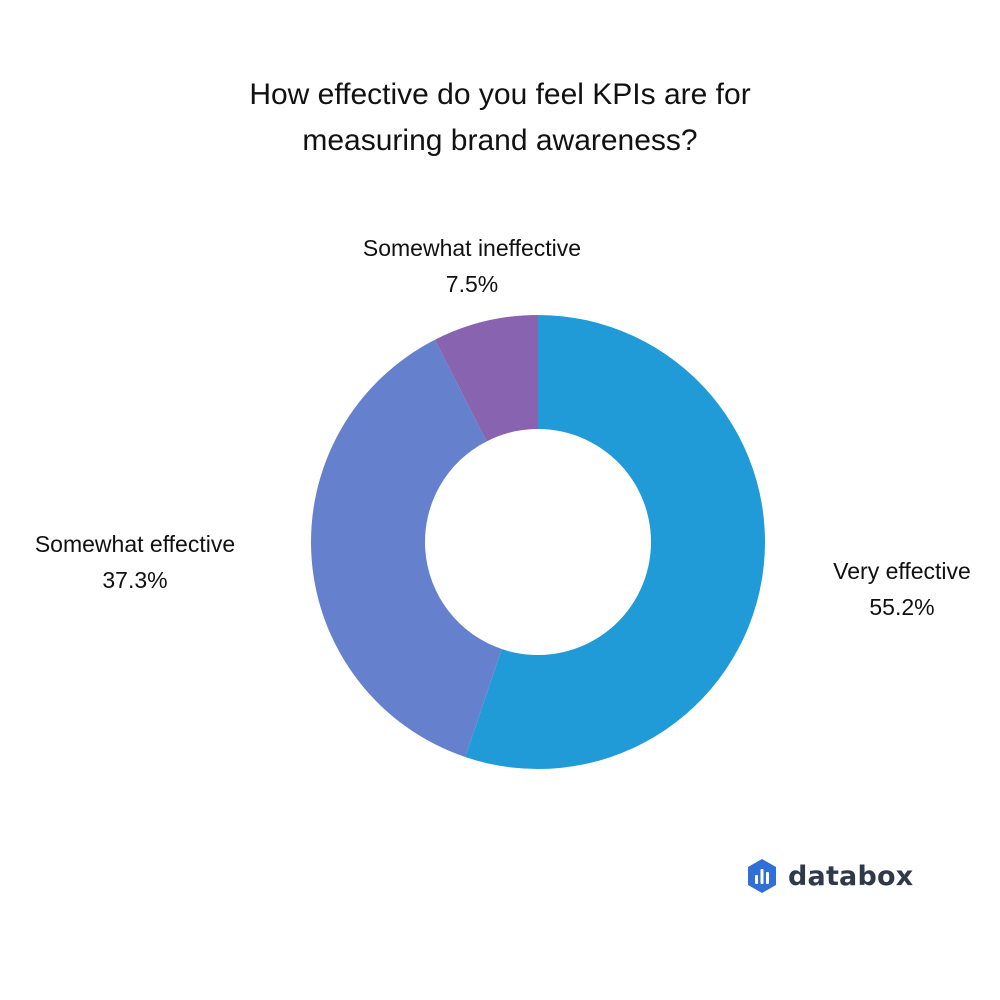  What do you see at coordinates (406, 548) in the screenshot?
I see `donut-slice-somewhat-effective` at bounding box center [406, 548].